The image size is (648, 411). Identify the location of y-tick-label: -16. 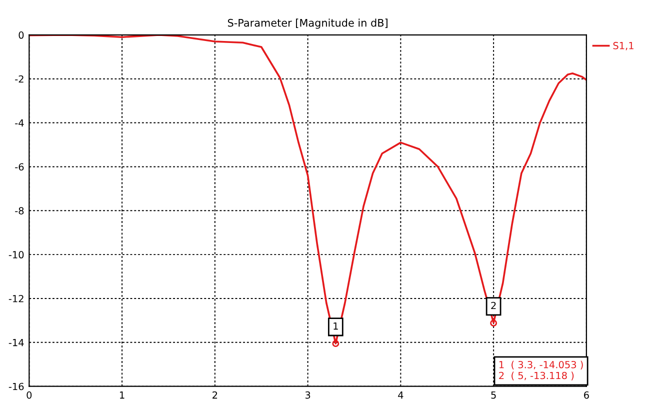
(16, 386).